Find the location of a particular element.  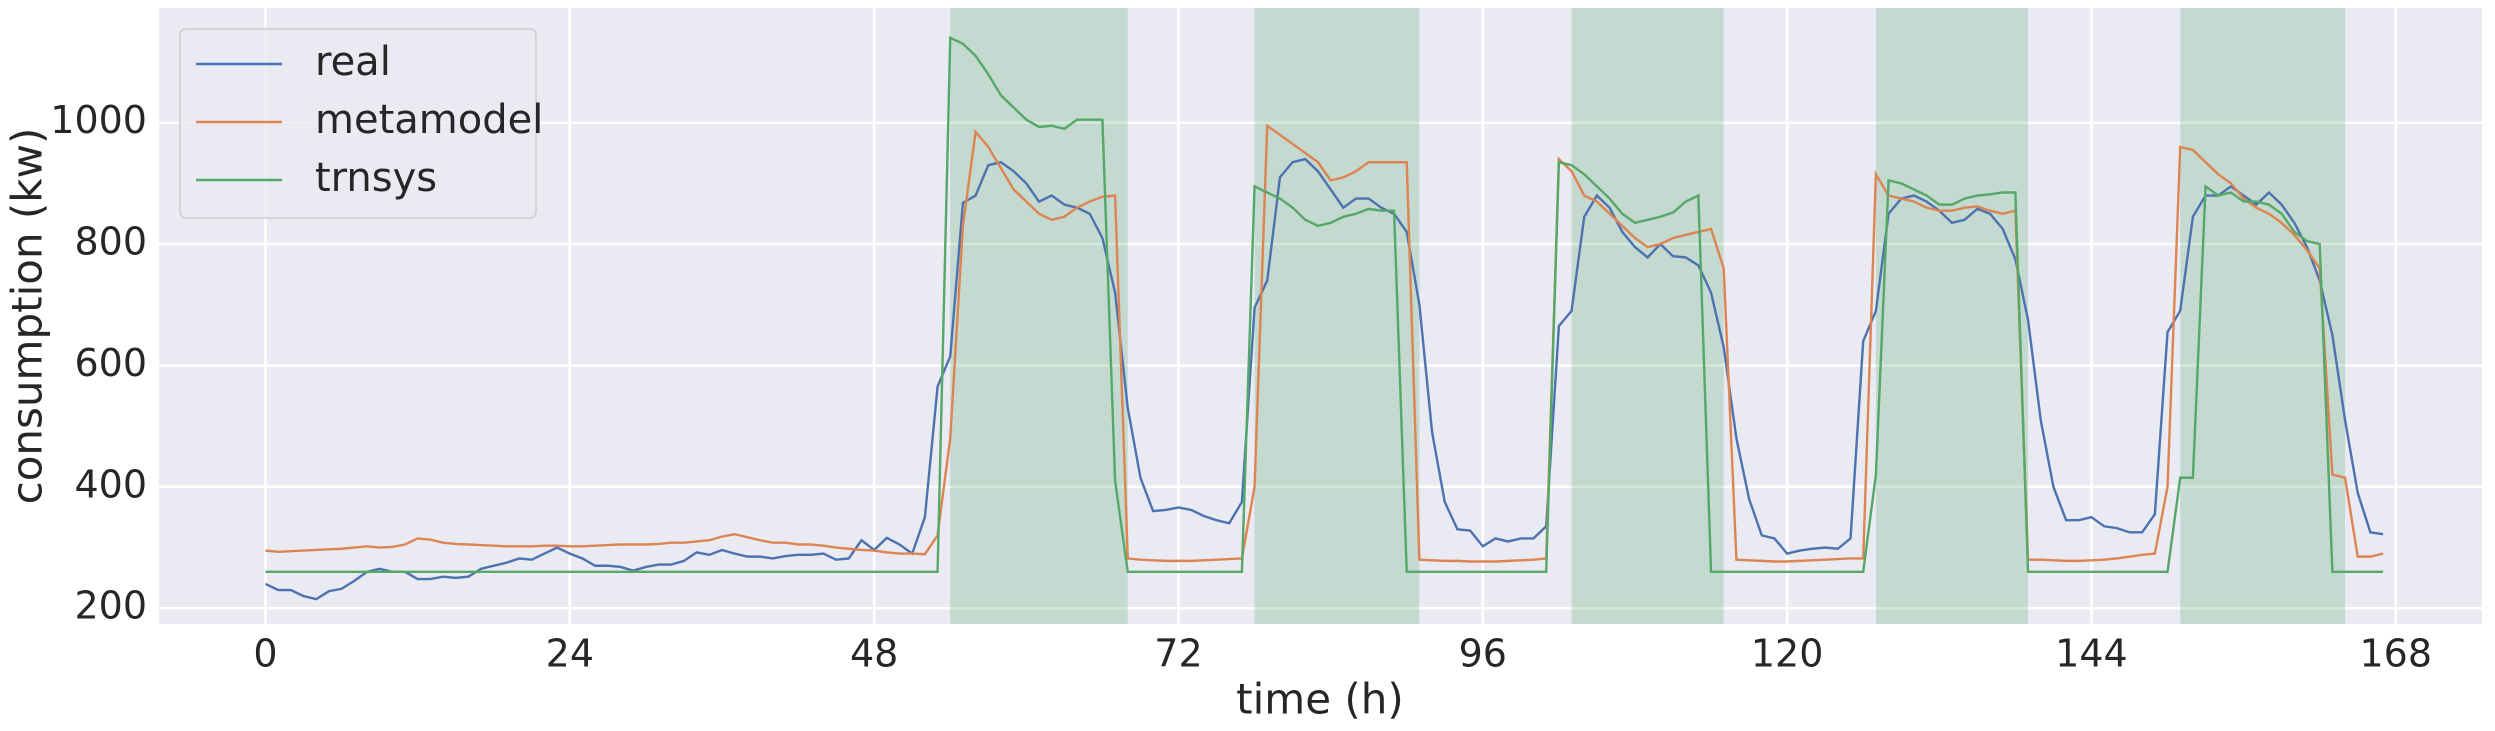

legend: real metamodel trnsys is located at coordinates (361, 123).